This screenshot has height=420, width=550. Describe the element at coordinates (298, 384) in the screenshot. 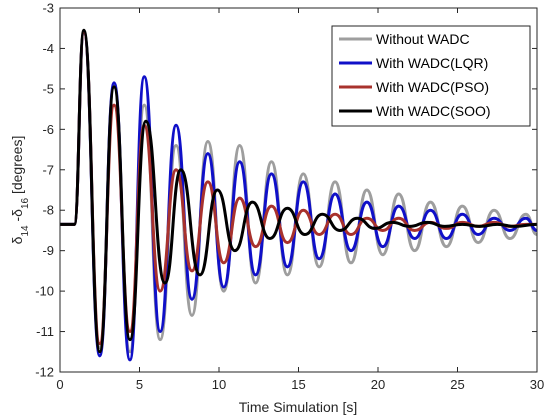

I see `x-tick-label: 15` at that location.